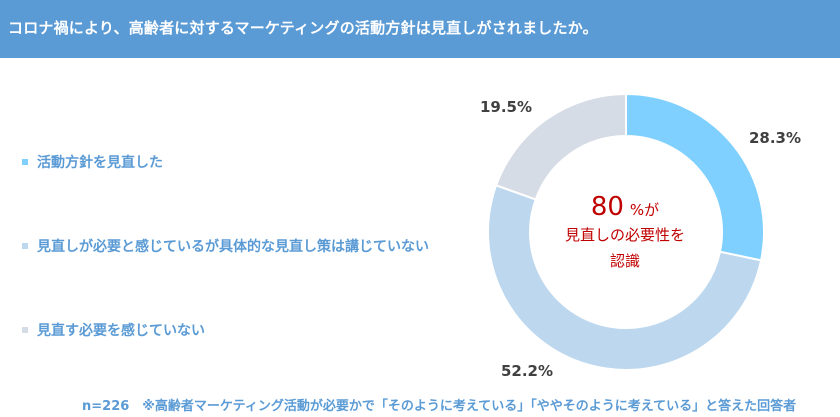 The width and height of the screenshot is (840, 417). Describe the element at coordinates (607, 207) in the screenshot. I see `center-value: 80` at that location.